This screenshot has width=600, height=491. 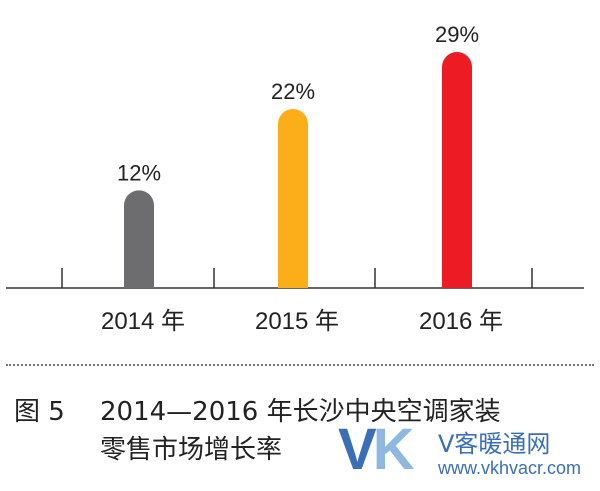 I want to click on data-label: 29%, so click(x=457, y=34).